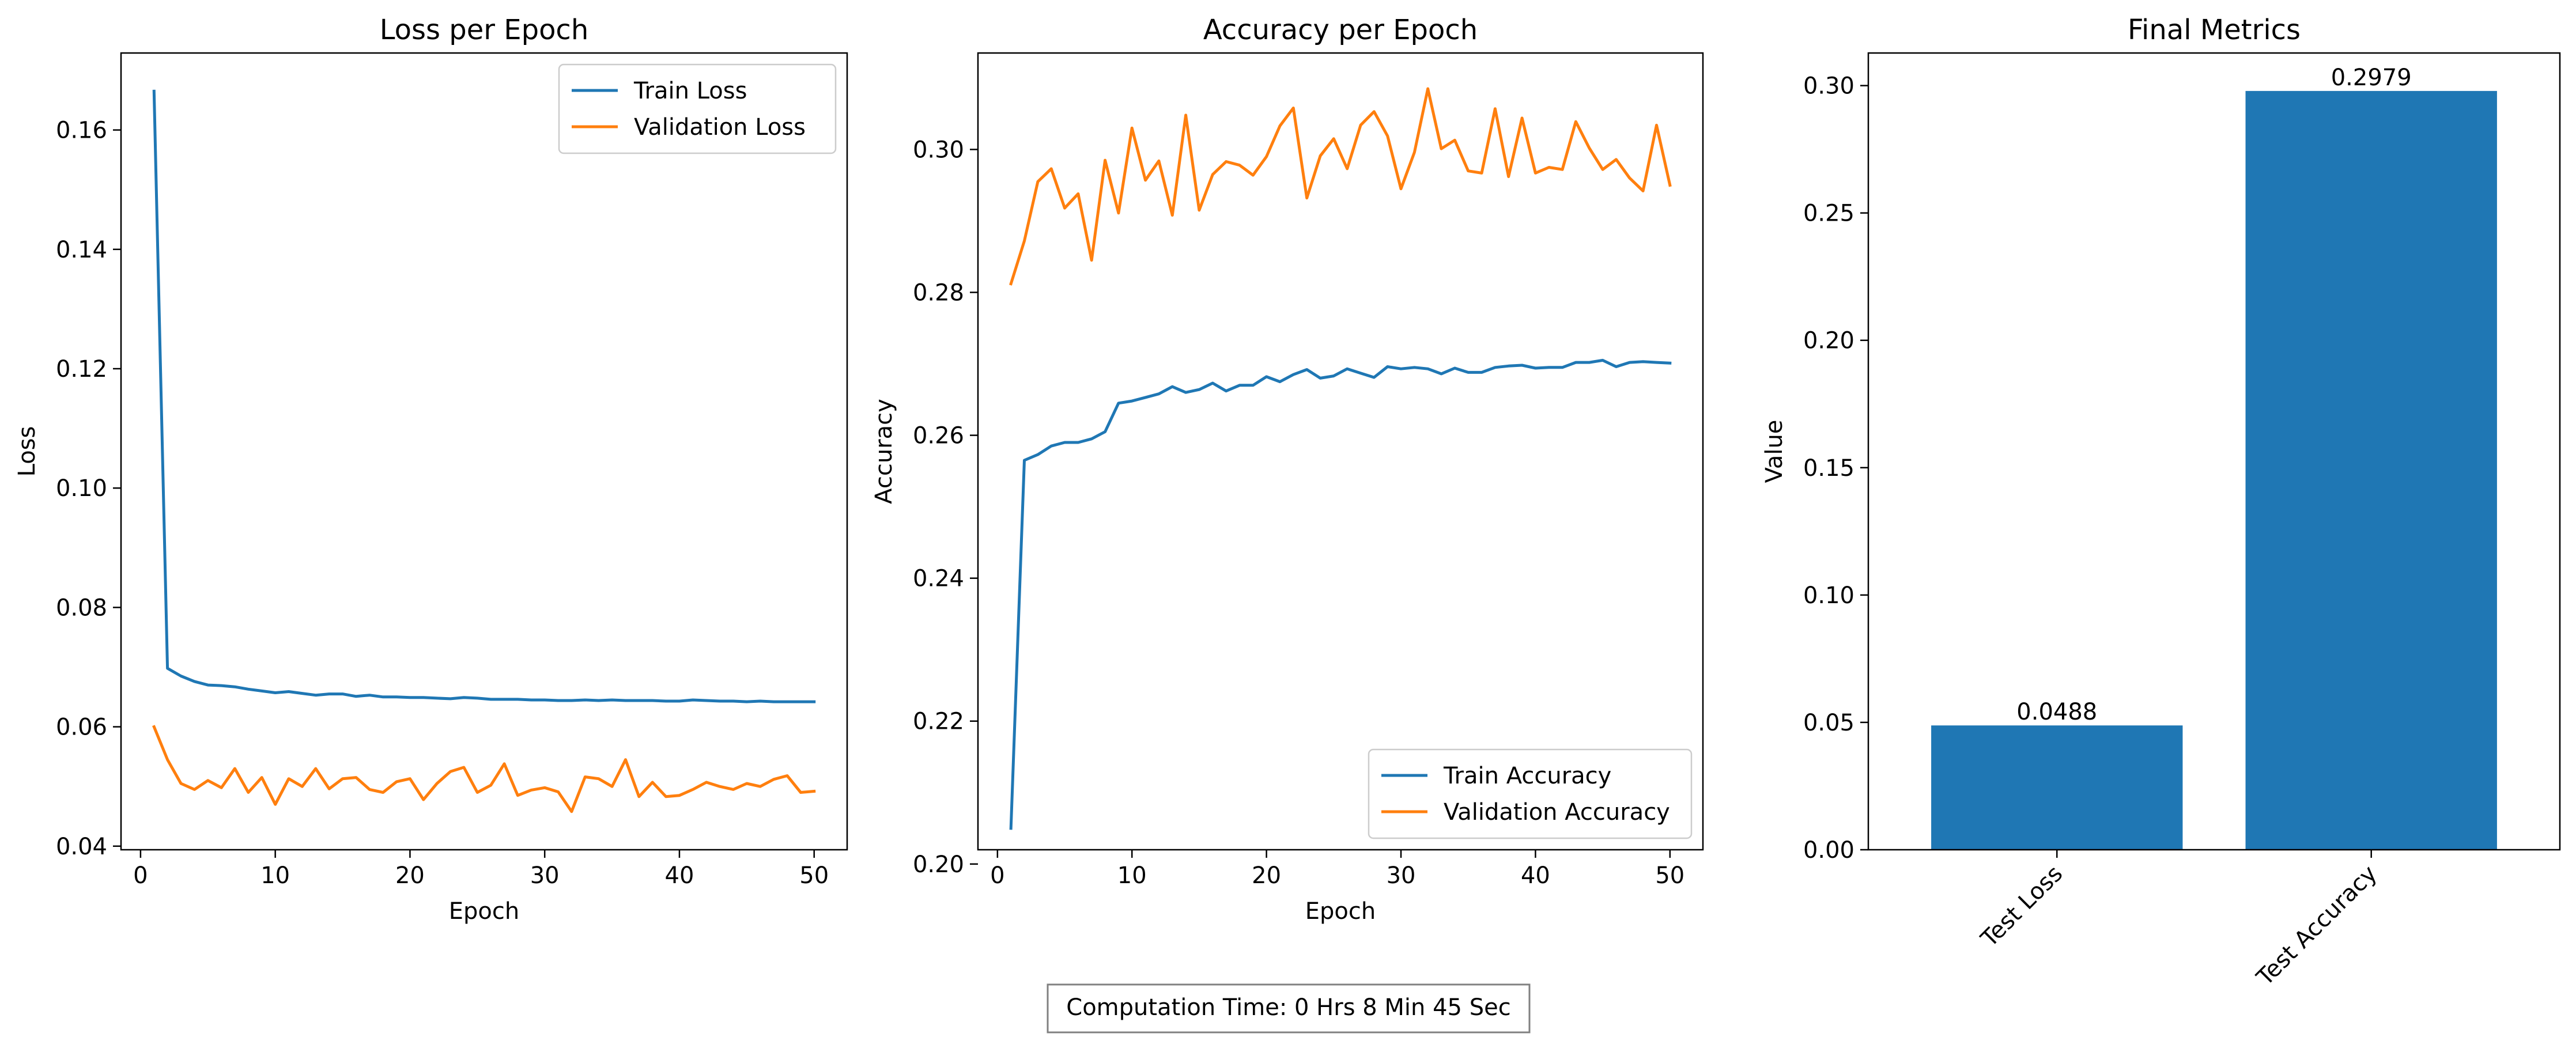 The width and height of the screenshot is (2576, 1041). Describe the element at coordinates (81, 727) in the screenshot. I see `loss-y-tick-label: 0.06` at that location.